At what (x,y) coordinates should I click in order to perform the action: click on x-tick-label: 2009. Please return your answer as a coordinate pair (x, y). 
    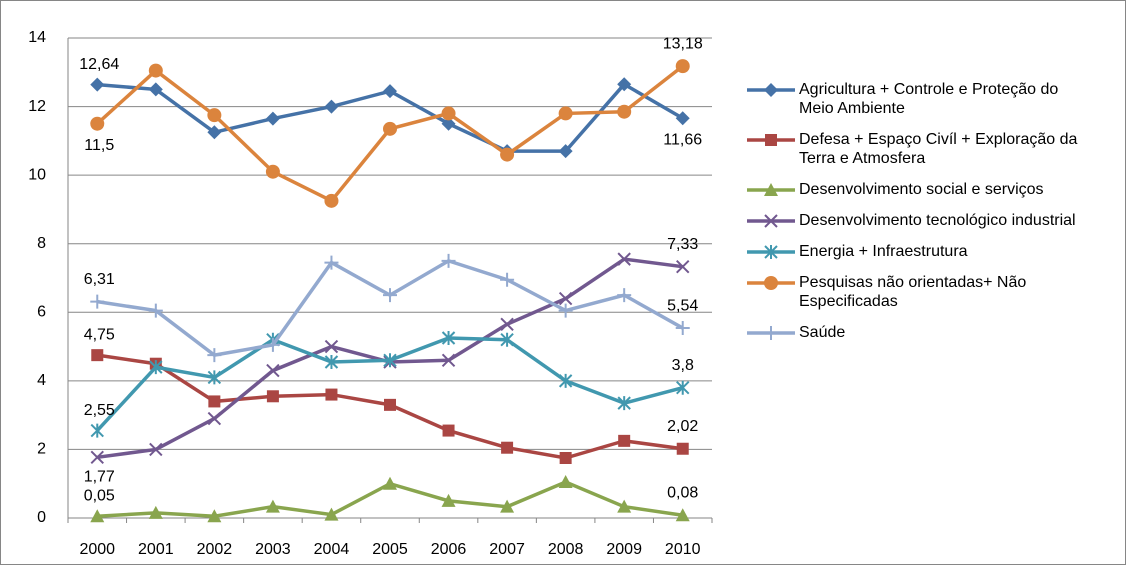
    Looking at the image, I should click on (624, 549).